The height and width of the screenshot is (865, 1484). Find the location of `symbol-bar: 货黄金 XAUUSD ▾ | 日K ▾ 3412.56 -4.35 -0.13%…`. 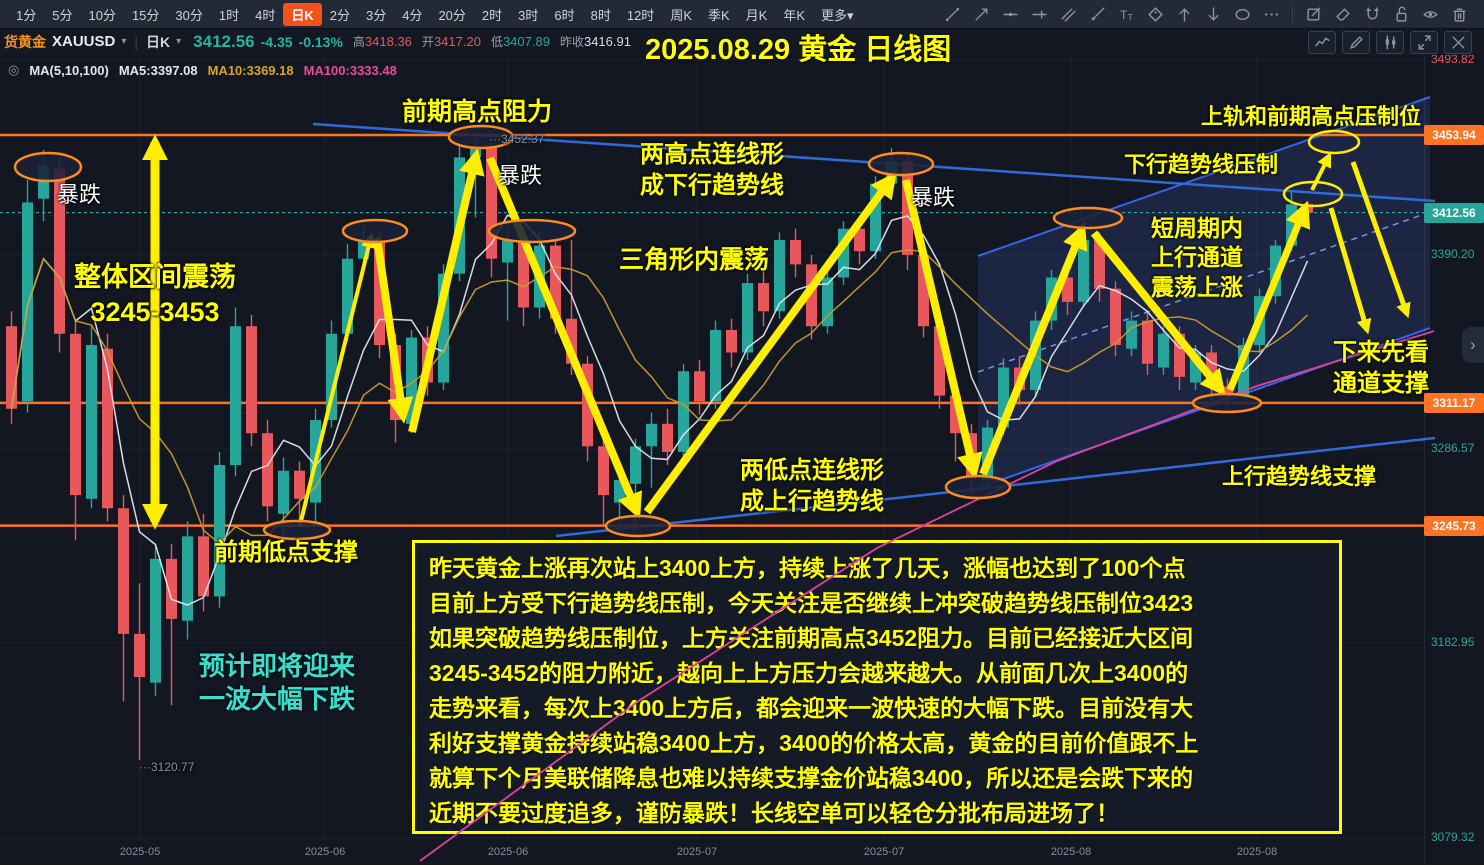

symbol-bar: 货黄金 XAUUSD ▾ | 日K ▾ 3412.56 -4.35 -0.13%… is located at coordinates (742, 47).